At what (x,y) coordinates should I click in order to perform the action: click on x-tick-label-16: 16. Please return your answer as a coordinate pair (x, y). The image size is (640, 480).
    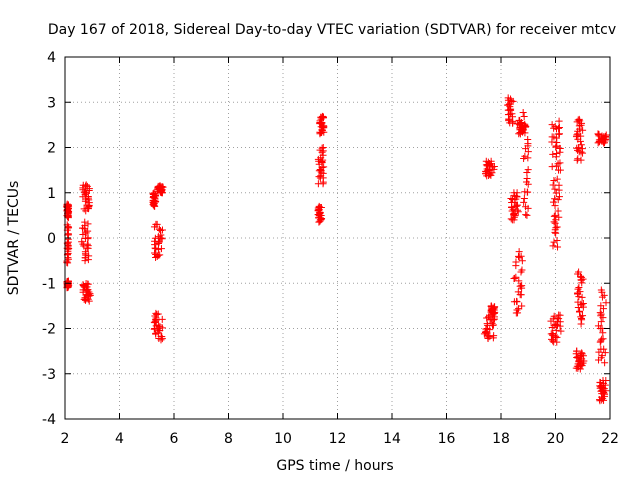
    Looking at the image, I should click on (447, 439).